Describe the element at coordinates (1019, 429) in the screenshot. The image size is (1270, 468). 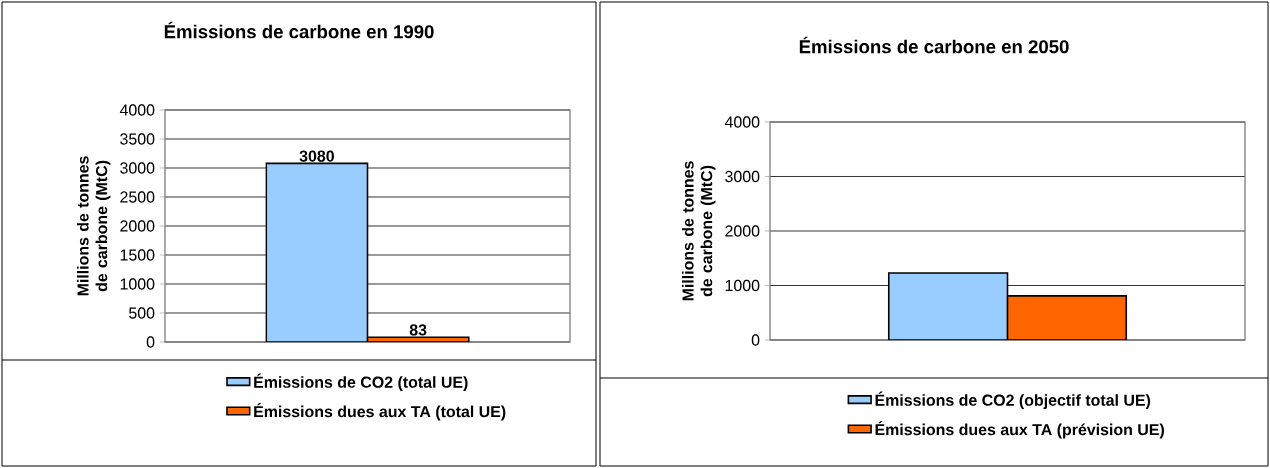
I see `legend-label: Émissions dues aux TA (prévision UE)` at that location.